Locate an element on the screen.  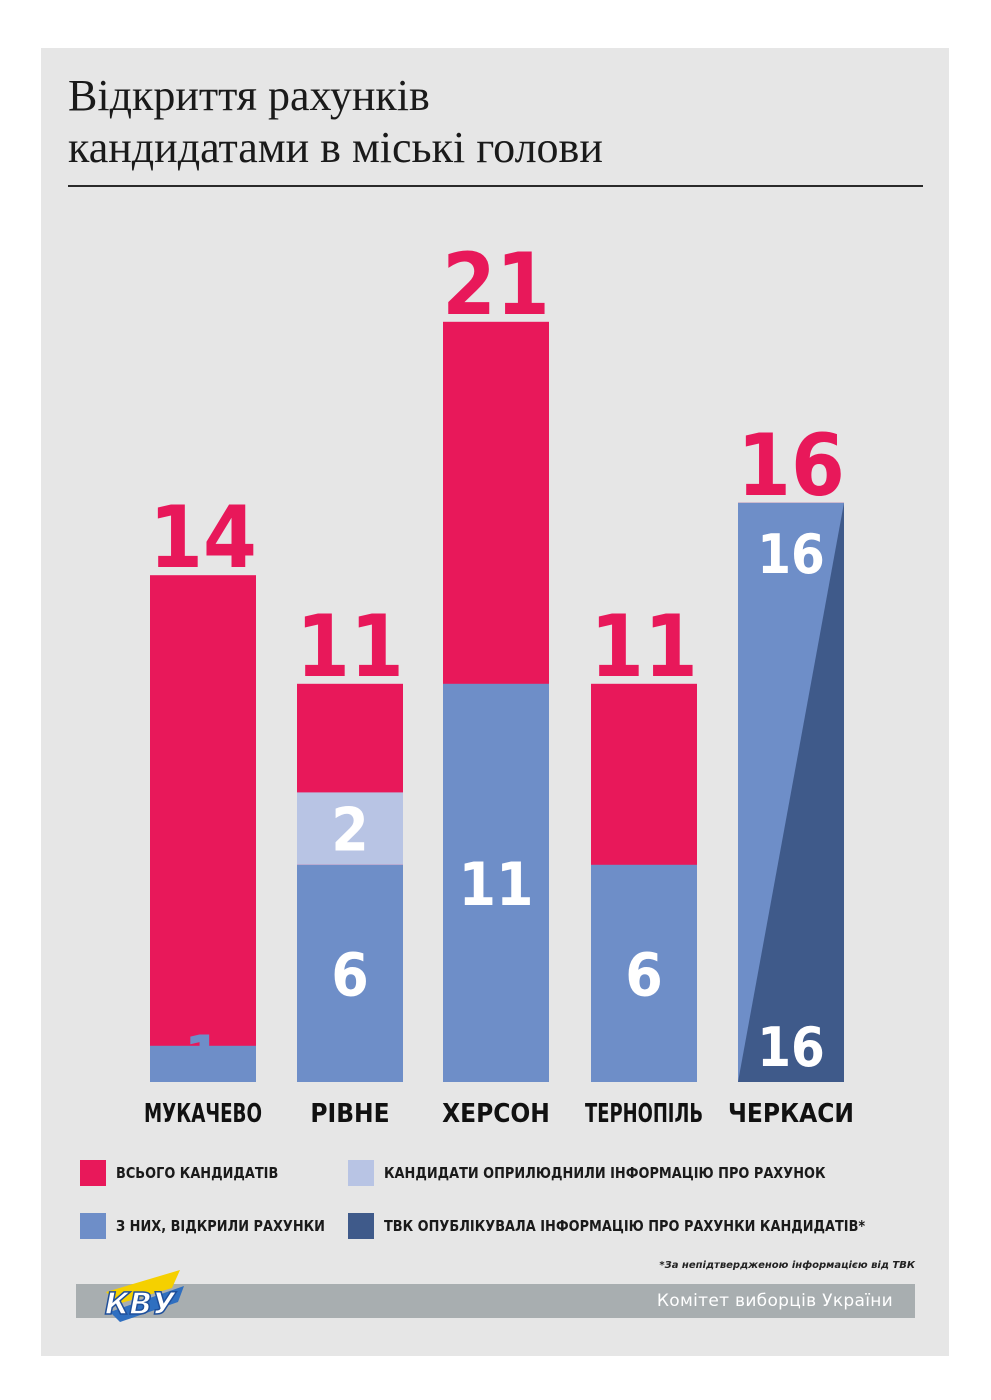
logo-text: КВУ is located at coordinates (141, 1304).